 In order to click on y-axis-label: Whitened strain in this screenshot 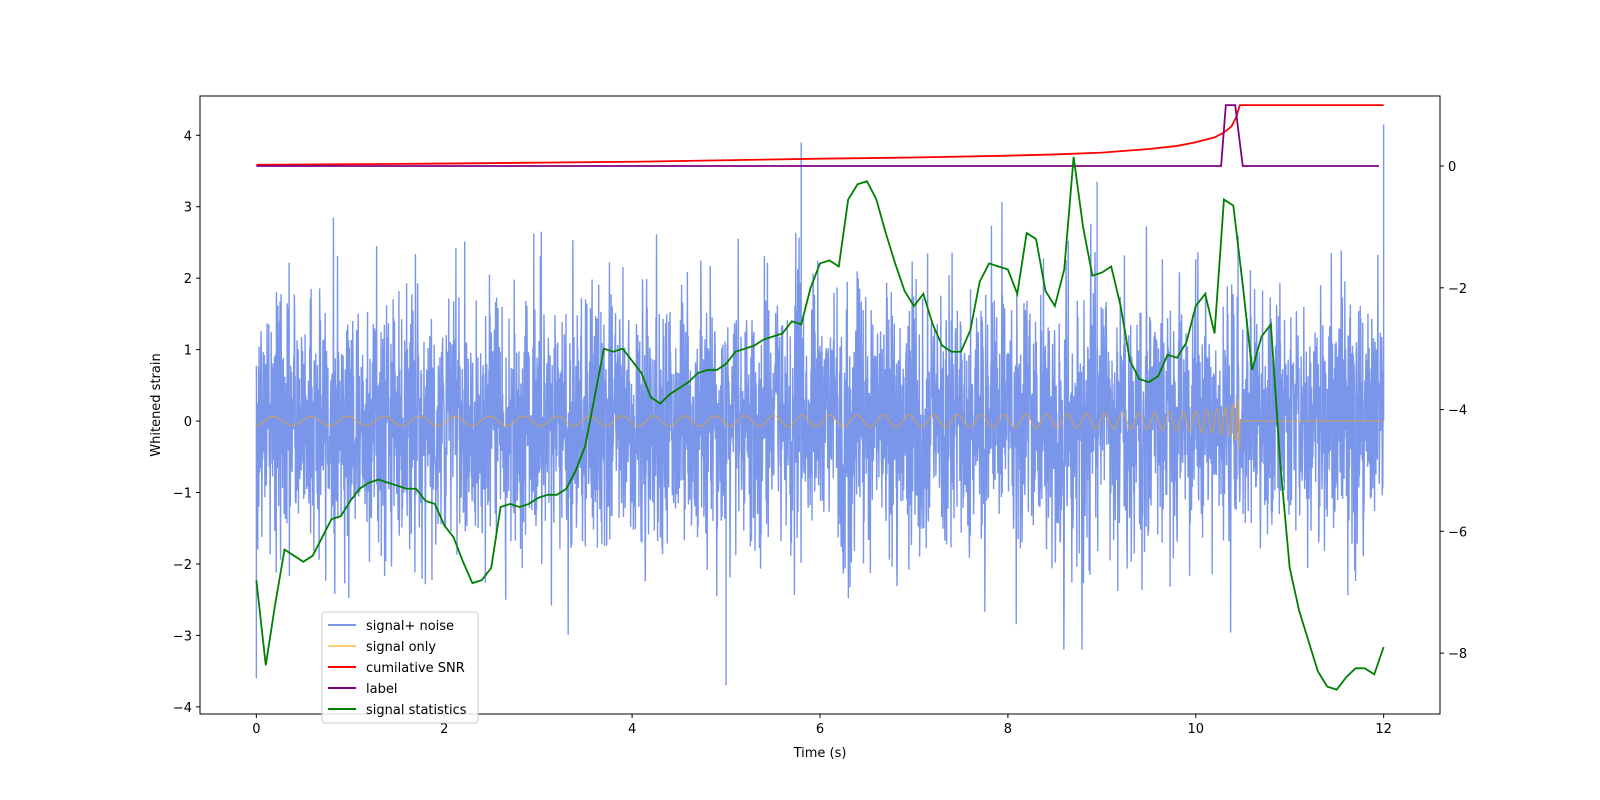, I will do `click(156, 404)`.